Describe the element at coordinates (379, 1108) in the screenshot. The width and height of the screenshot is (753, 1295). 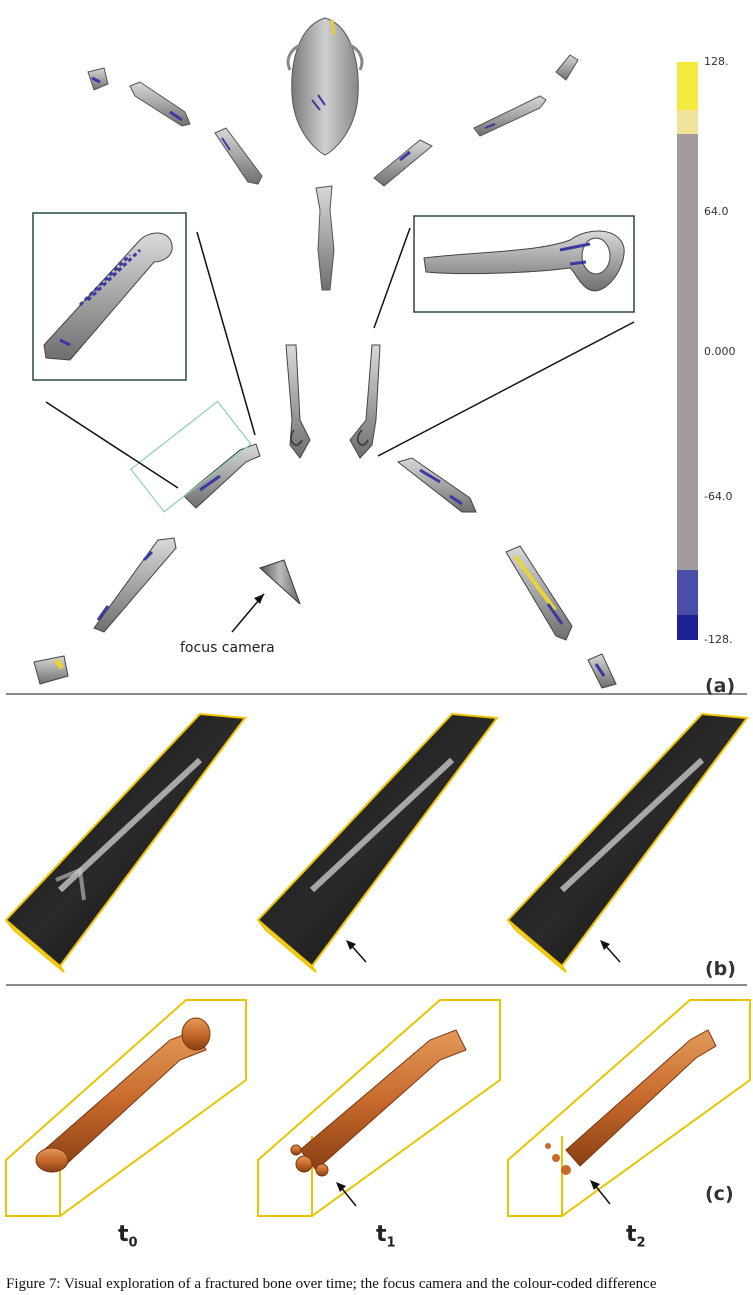
I see `volume-t1` at that location.